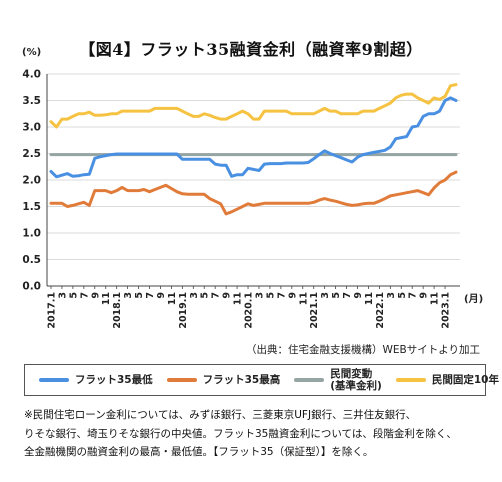  What do you see at coordinates (356, 380) in the screenshot?
I see `legend-label: 民間変動 (基準金利)` at bounding box center [356, 380].